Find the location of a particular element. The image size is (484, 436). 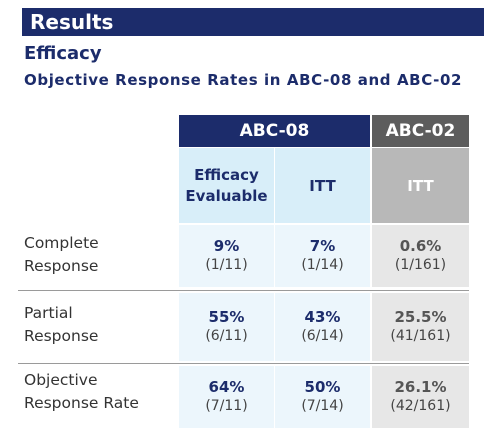

table-cell: 55% (6/11) is located at coordinates (226, 327).